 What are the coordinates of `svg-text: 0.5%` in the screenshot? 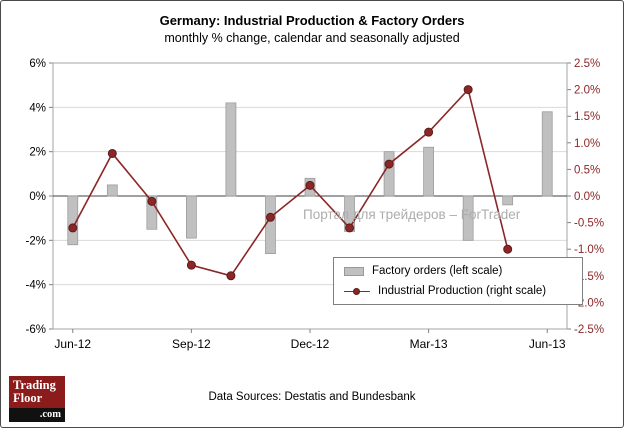 It's located at (587, 170).